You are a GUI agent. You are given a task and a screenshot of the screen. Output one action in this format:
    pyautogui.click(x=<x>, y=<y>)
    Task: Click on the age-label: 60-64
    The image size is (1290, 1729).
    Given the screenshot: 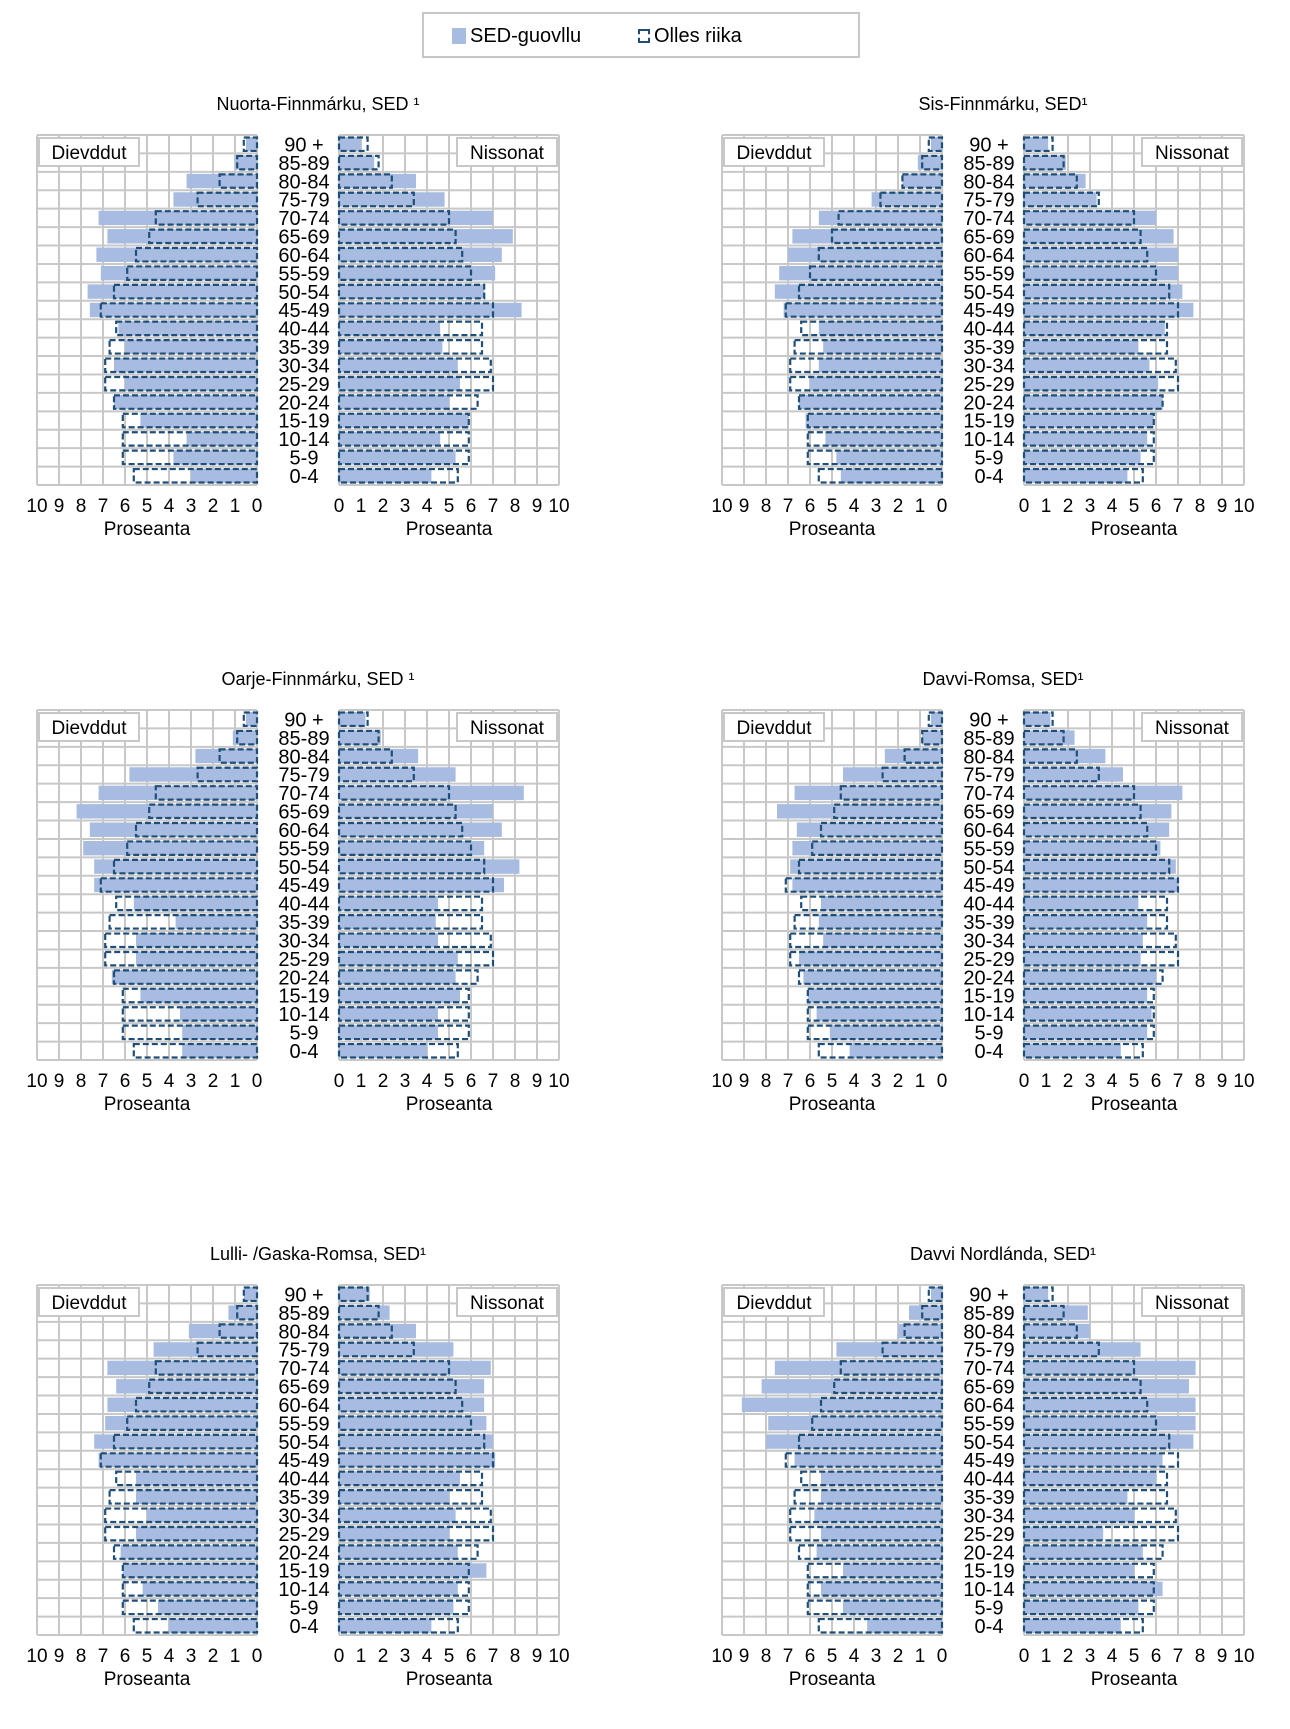 What is the action you would take?
    pyautogui.click(x=988, y=1406)
    